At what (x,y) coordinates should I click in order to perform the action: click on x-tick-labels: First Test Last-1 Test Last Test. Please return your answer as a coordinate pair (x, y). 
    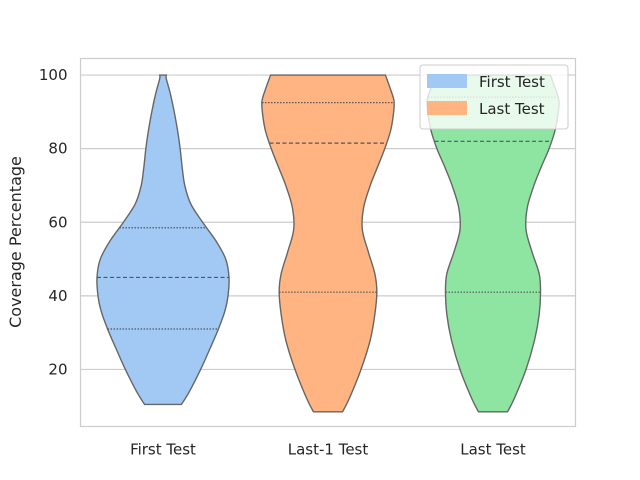
    Looking at the image, I should click on (328, 450).